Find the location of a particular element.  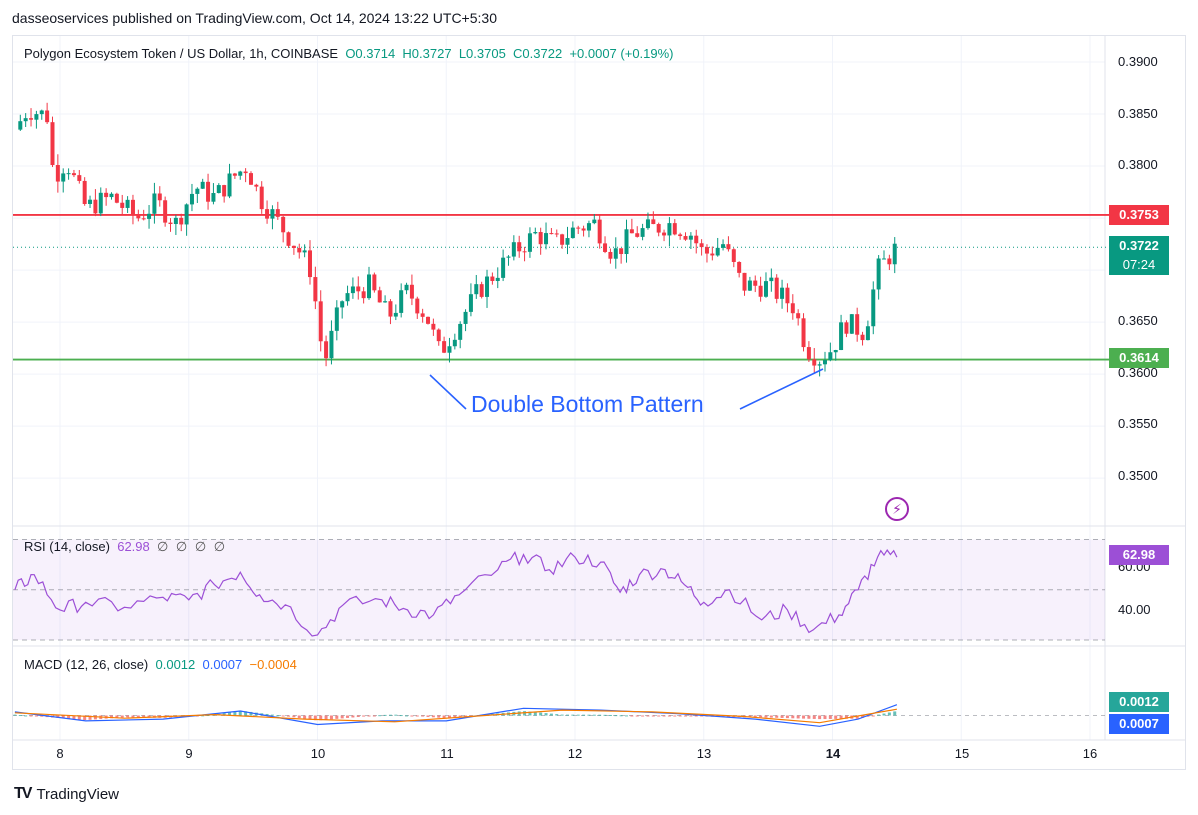

macd-line is located at coordinates (456, 715).